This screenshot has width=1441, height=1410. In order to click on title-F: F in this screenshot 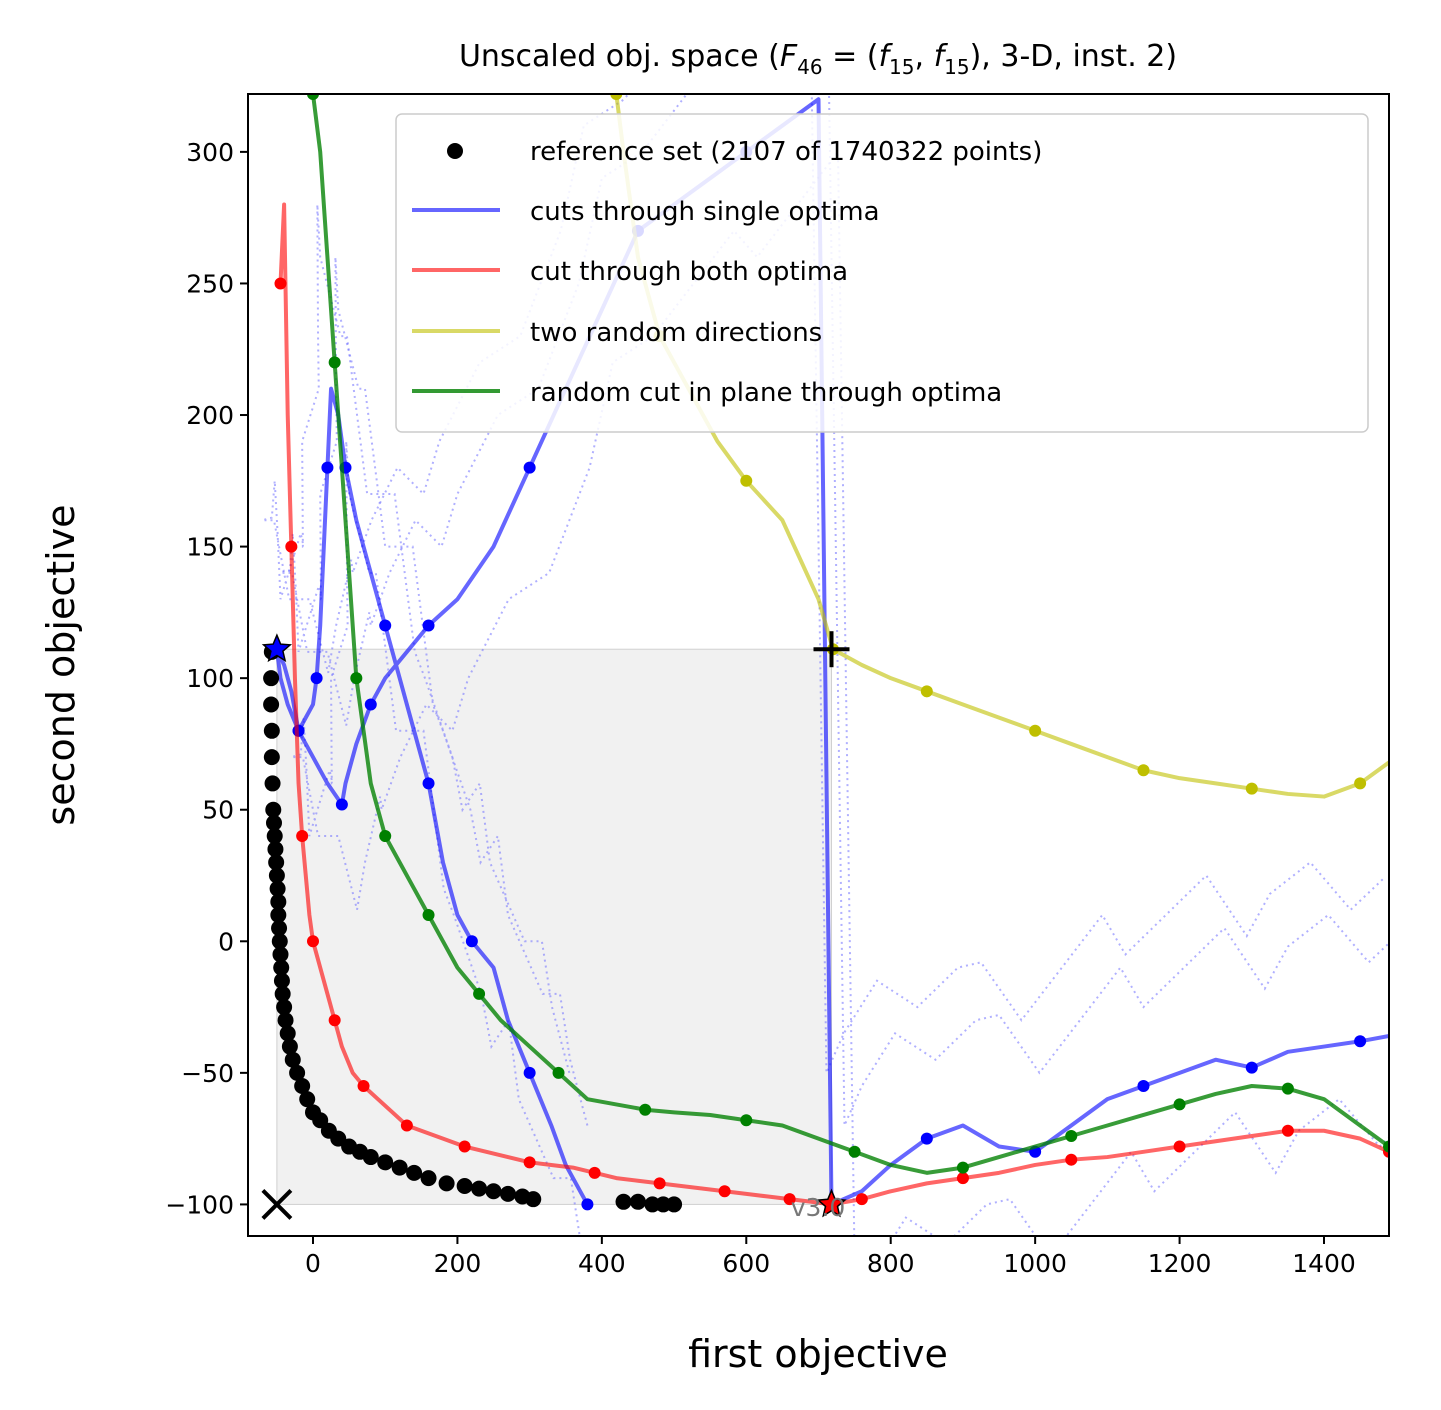, I will do `click(789, 56)`.